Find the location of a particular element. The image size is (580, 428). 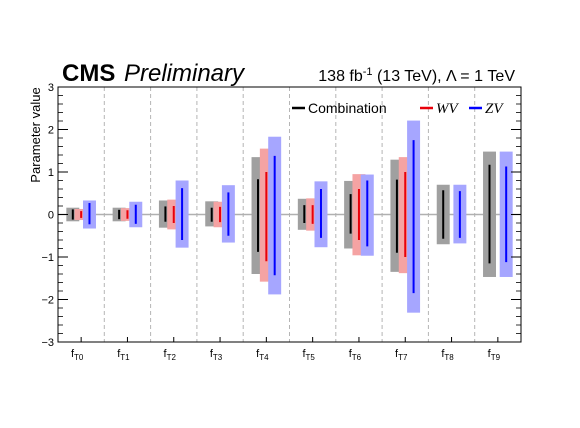

lumi-energy: (13 TeV), Λ = 1 TeV is located at coordinates (444, 76).